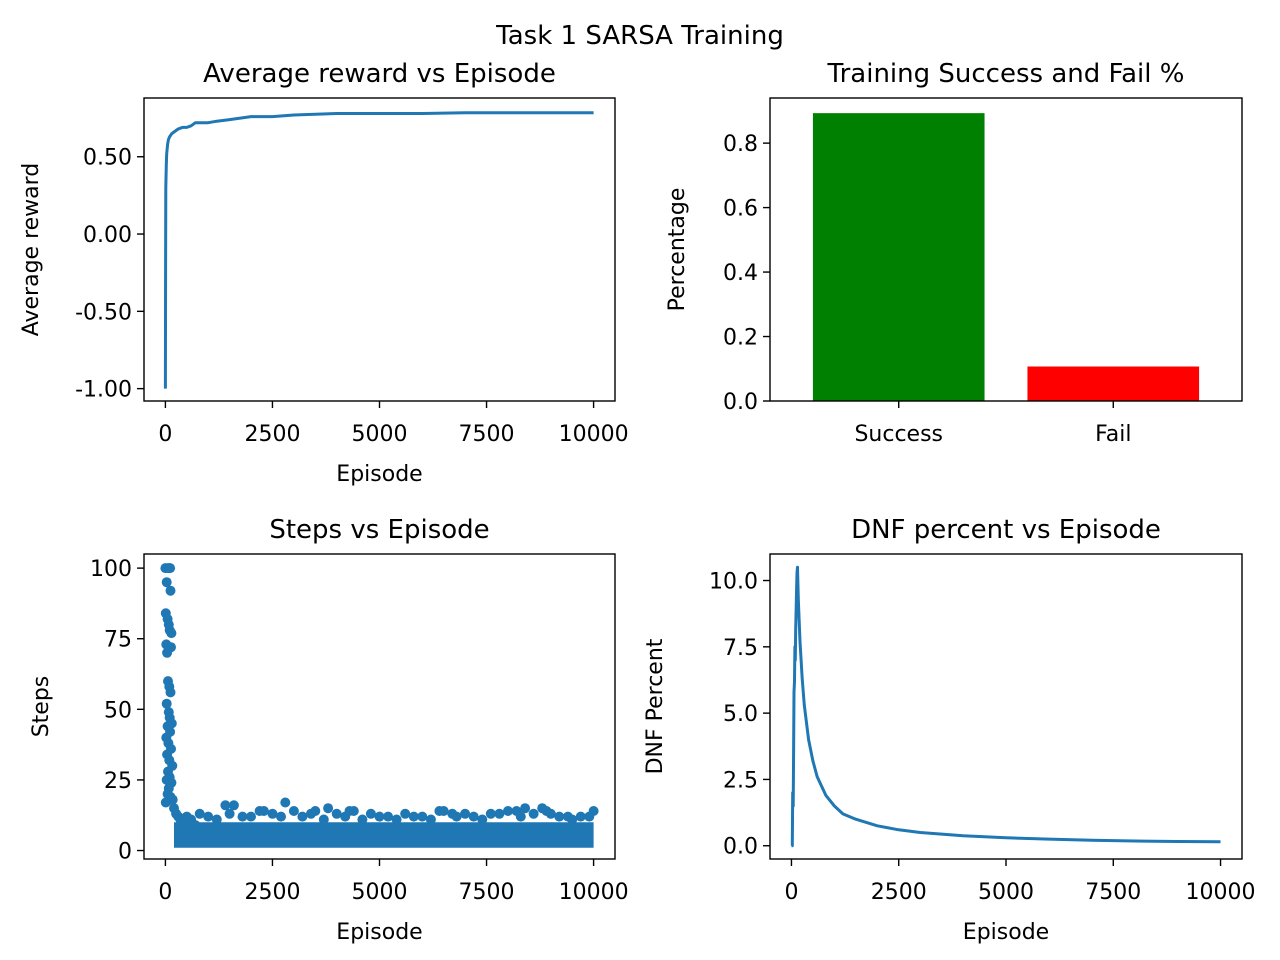 This screenshot has height=960, width=1280. I want to click on y-tick-label: 0.8, so click(740, 144).